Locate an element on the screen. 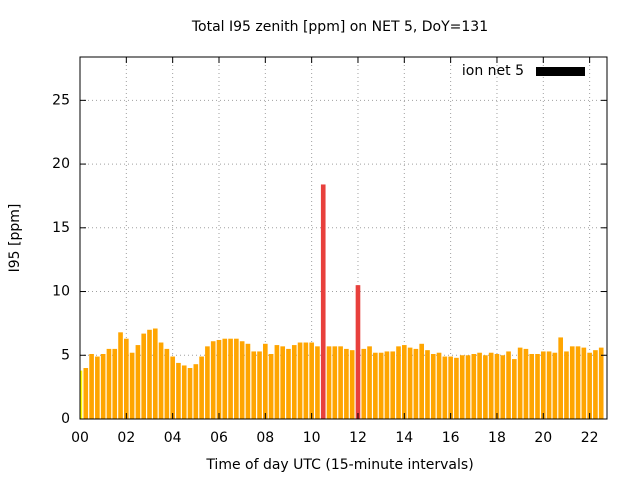 This screenshot has height=480, width=640. legend-label: ion net 5 is located at coordinates (493, 71).